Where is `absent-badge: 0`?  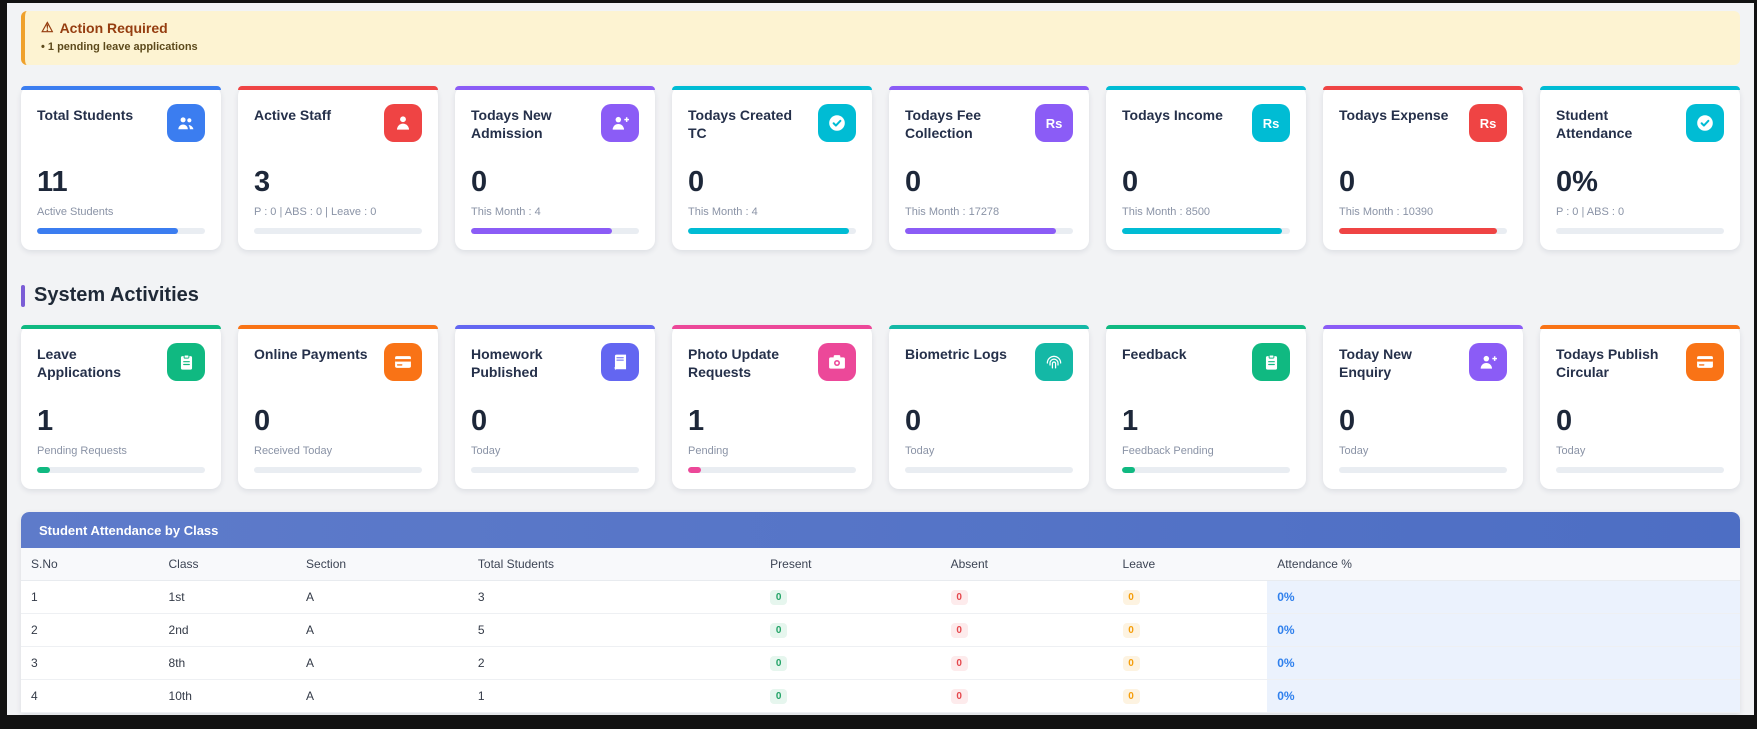
absent-badge: 0 is located at coordinates (959, 597).